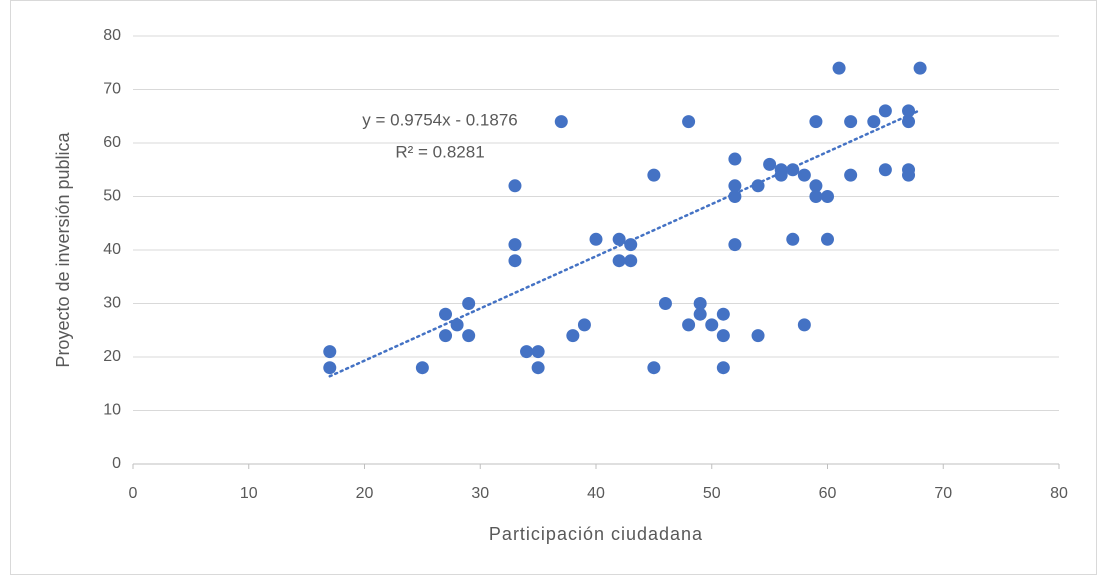  Describe the element at coordinates (112, 196) in the screenshot. I see `y-tick-label: 50` at that location.